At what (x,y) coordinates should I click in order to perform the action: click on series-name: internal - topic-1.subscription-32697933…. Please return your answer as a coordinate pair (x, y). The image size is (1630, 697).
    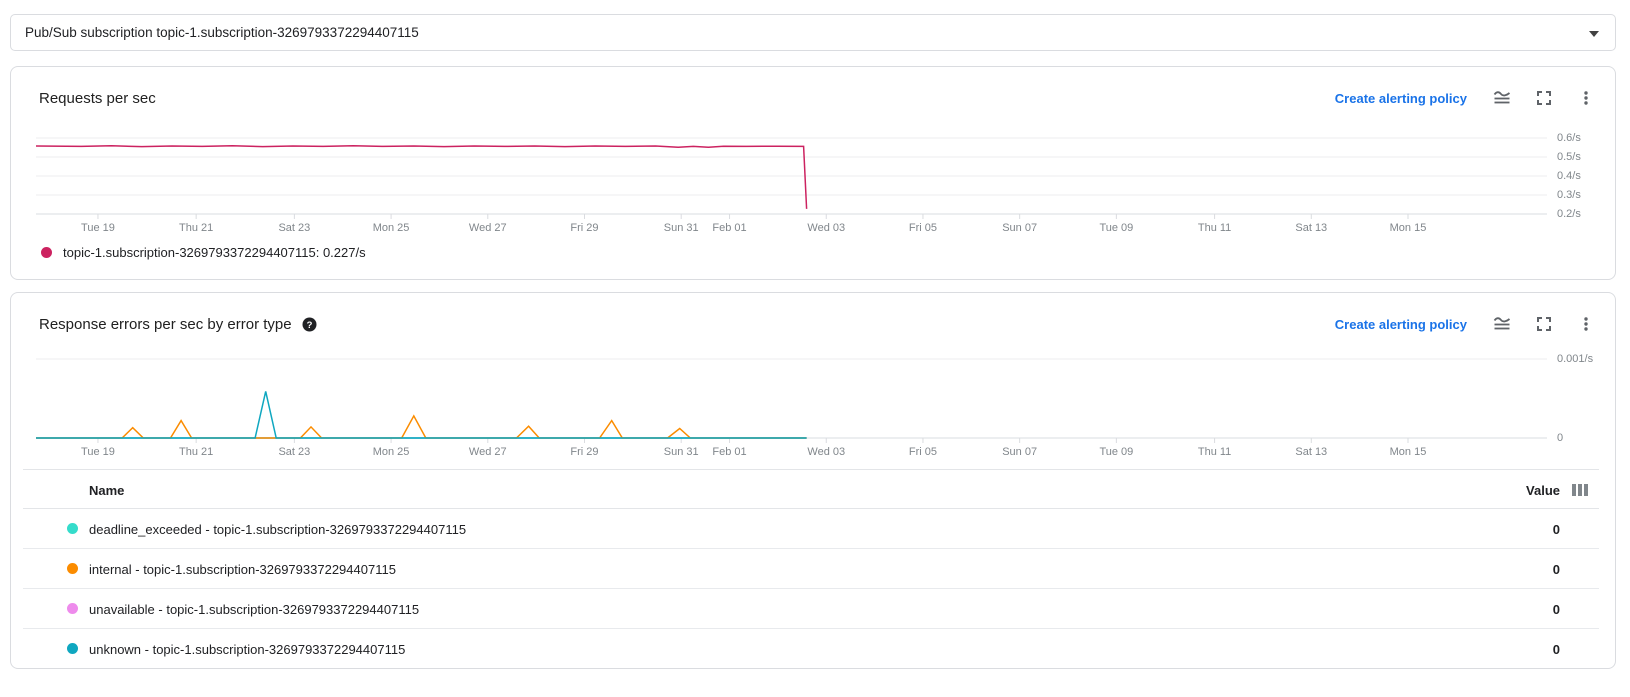
    Looking at the image, I should click on (242, 569).